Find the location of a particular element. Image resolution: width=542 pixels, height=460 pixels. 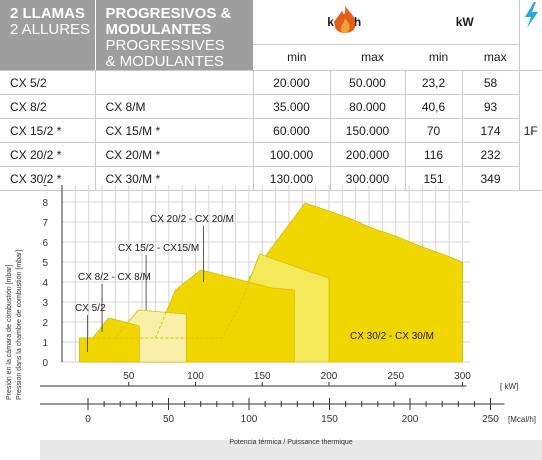

kw-tick-label: 50 is located at coordinates (129, 376).